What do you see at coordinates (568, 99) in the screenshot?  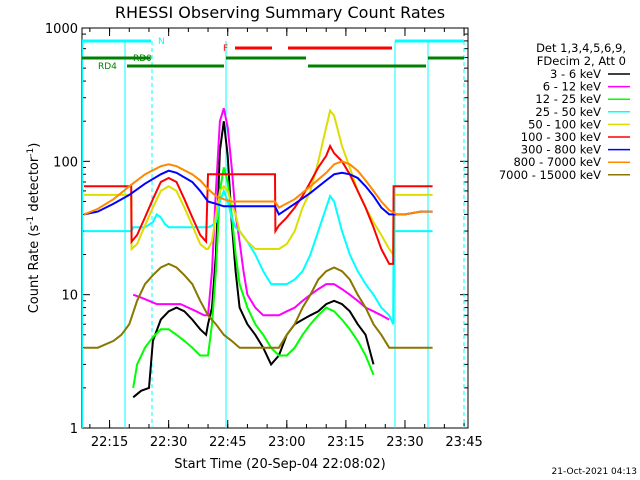 I see `legend-entry-label: 12 - 25 keV` at bounding box center [568, 99].